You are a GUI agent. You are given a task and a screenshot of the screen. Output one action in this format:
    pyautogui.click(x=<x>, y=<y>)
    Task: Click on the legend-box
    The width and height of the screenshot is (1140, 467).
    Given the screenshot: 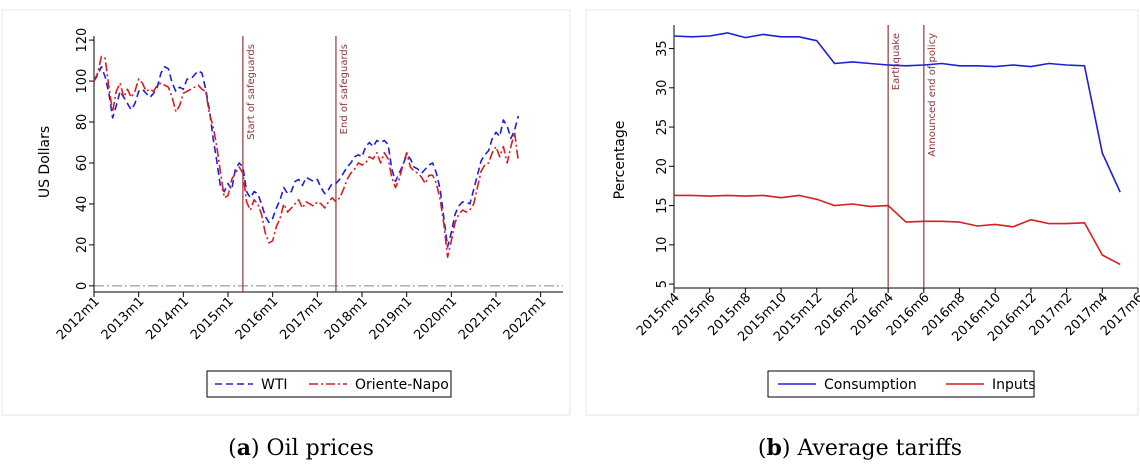 What is the action you would take?
    pyautogui.click(x=329, y=384)
    